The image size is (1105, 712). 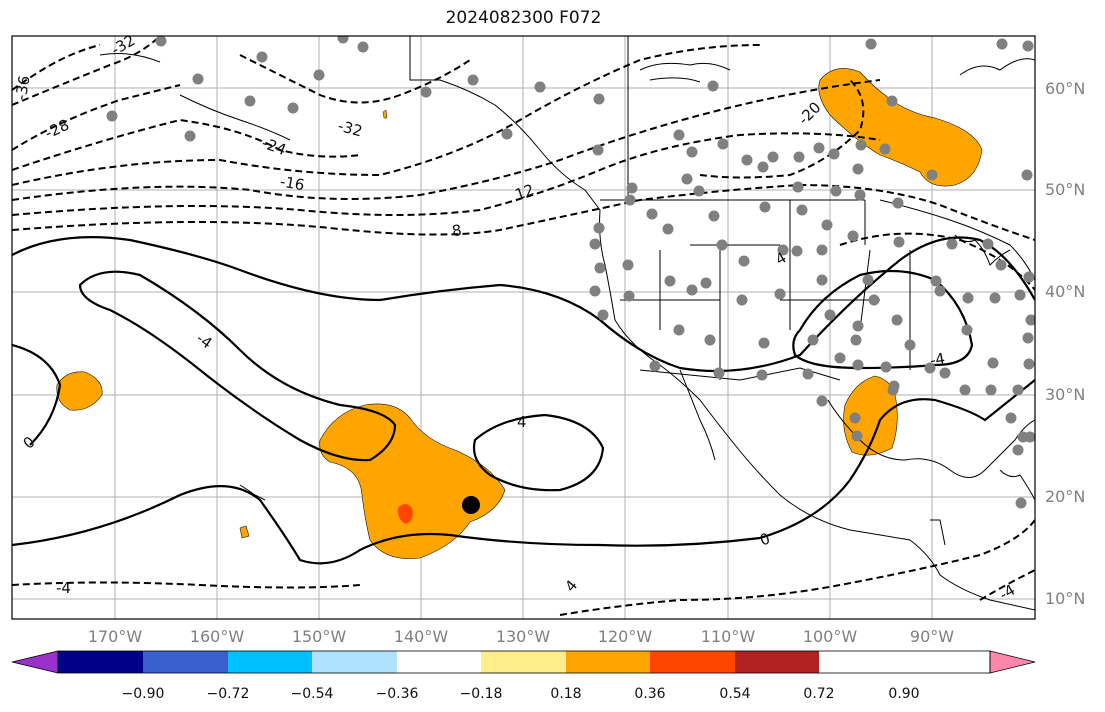 I want to click on contour-minus32, so click(x=86, y=71).